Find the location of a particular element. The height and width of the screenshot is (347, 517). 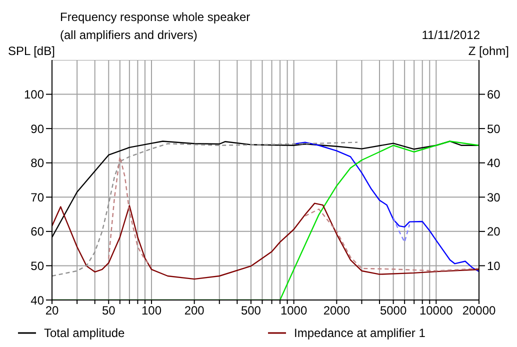

y-tick-label: 60 is located at coordinates (37, 231).